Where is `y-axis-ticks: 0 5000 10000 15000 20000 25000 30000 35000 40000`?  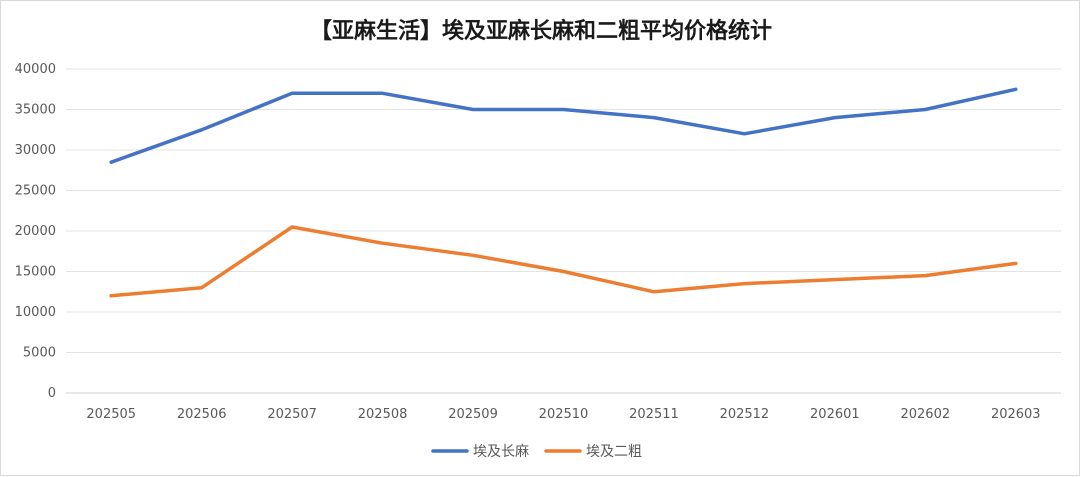 y-axis-ticks: 0 5000 10000 15000 20000 25000 30000 35000 40000 is located at coordinates (35, 231).